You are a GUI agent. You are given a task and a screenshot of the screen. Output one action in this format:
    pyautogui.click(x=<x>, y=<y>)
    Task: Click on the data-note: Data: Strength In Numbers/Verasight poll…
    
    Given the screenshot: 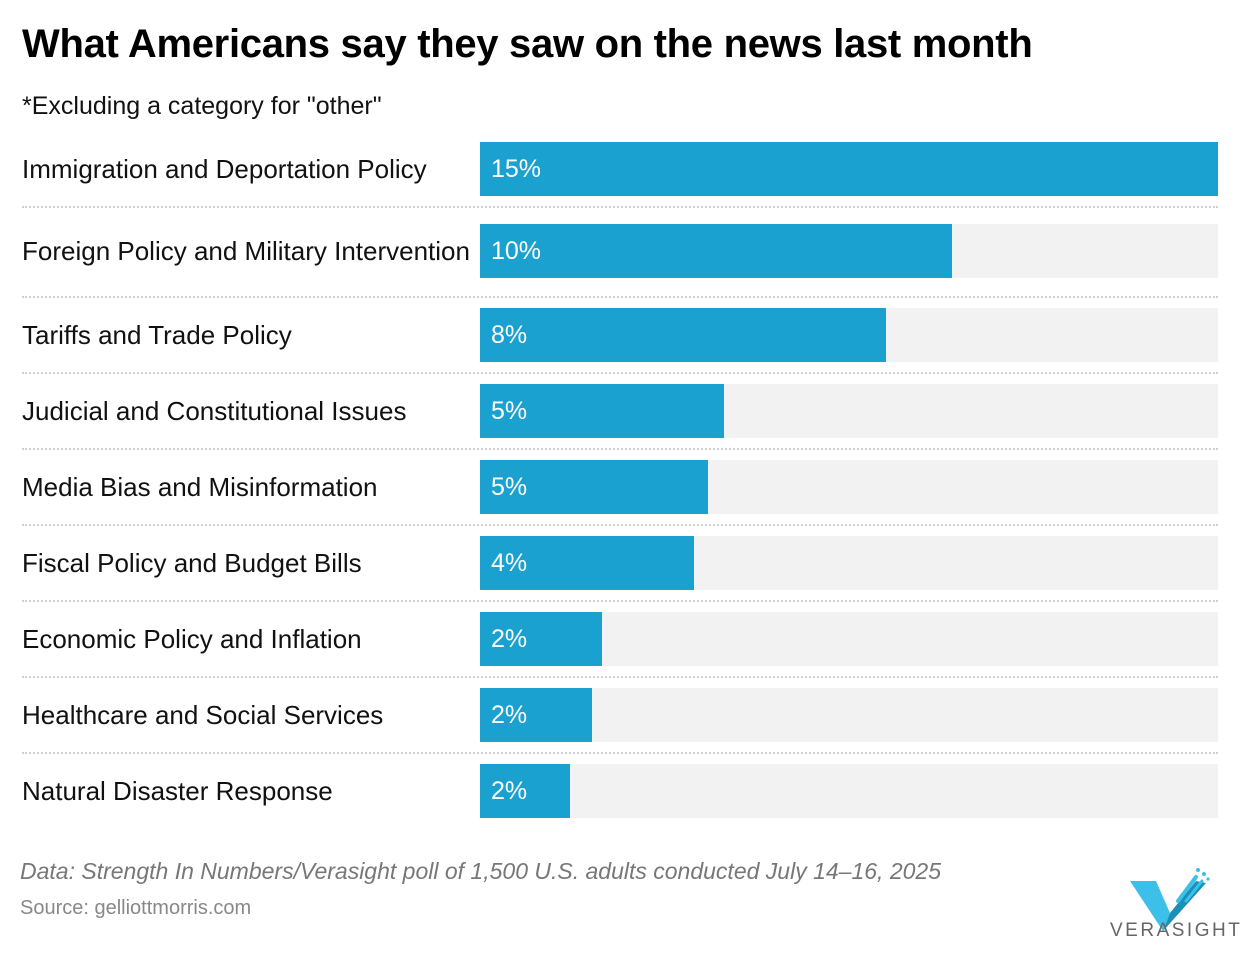 What is the action you would take?
    pyautogui.click(x=480, y=871)
    